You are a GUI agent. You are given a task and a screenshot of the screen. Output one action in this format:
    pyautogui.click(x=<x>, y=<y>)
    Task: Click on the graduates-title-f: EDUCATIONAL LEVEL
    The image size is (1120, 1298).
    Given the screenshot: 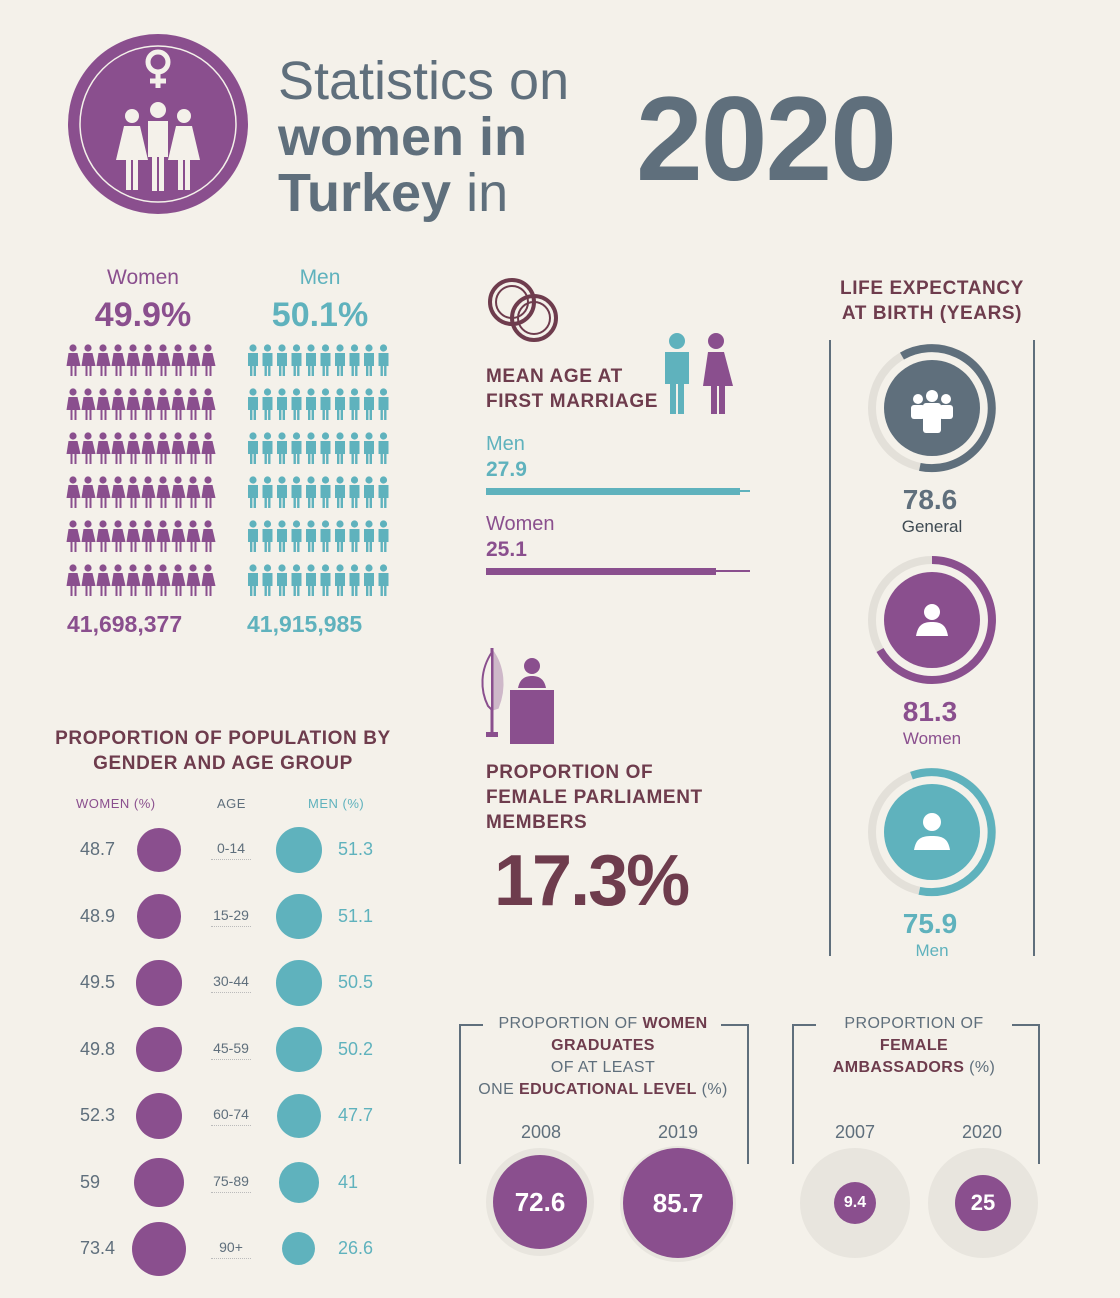 What is the action you would take?
    pyautogui.click(x=608, y=1089)
    